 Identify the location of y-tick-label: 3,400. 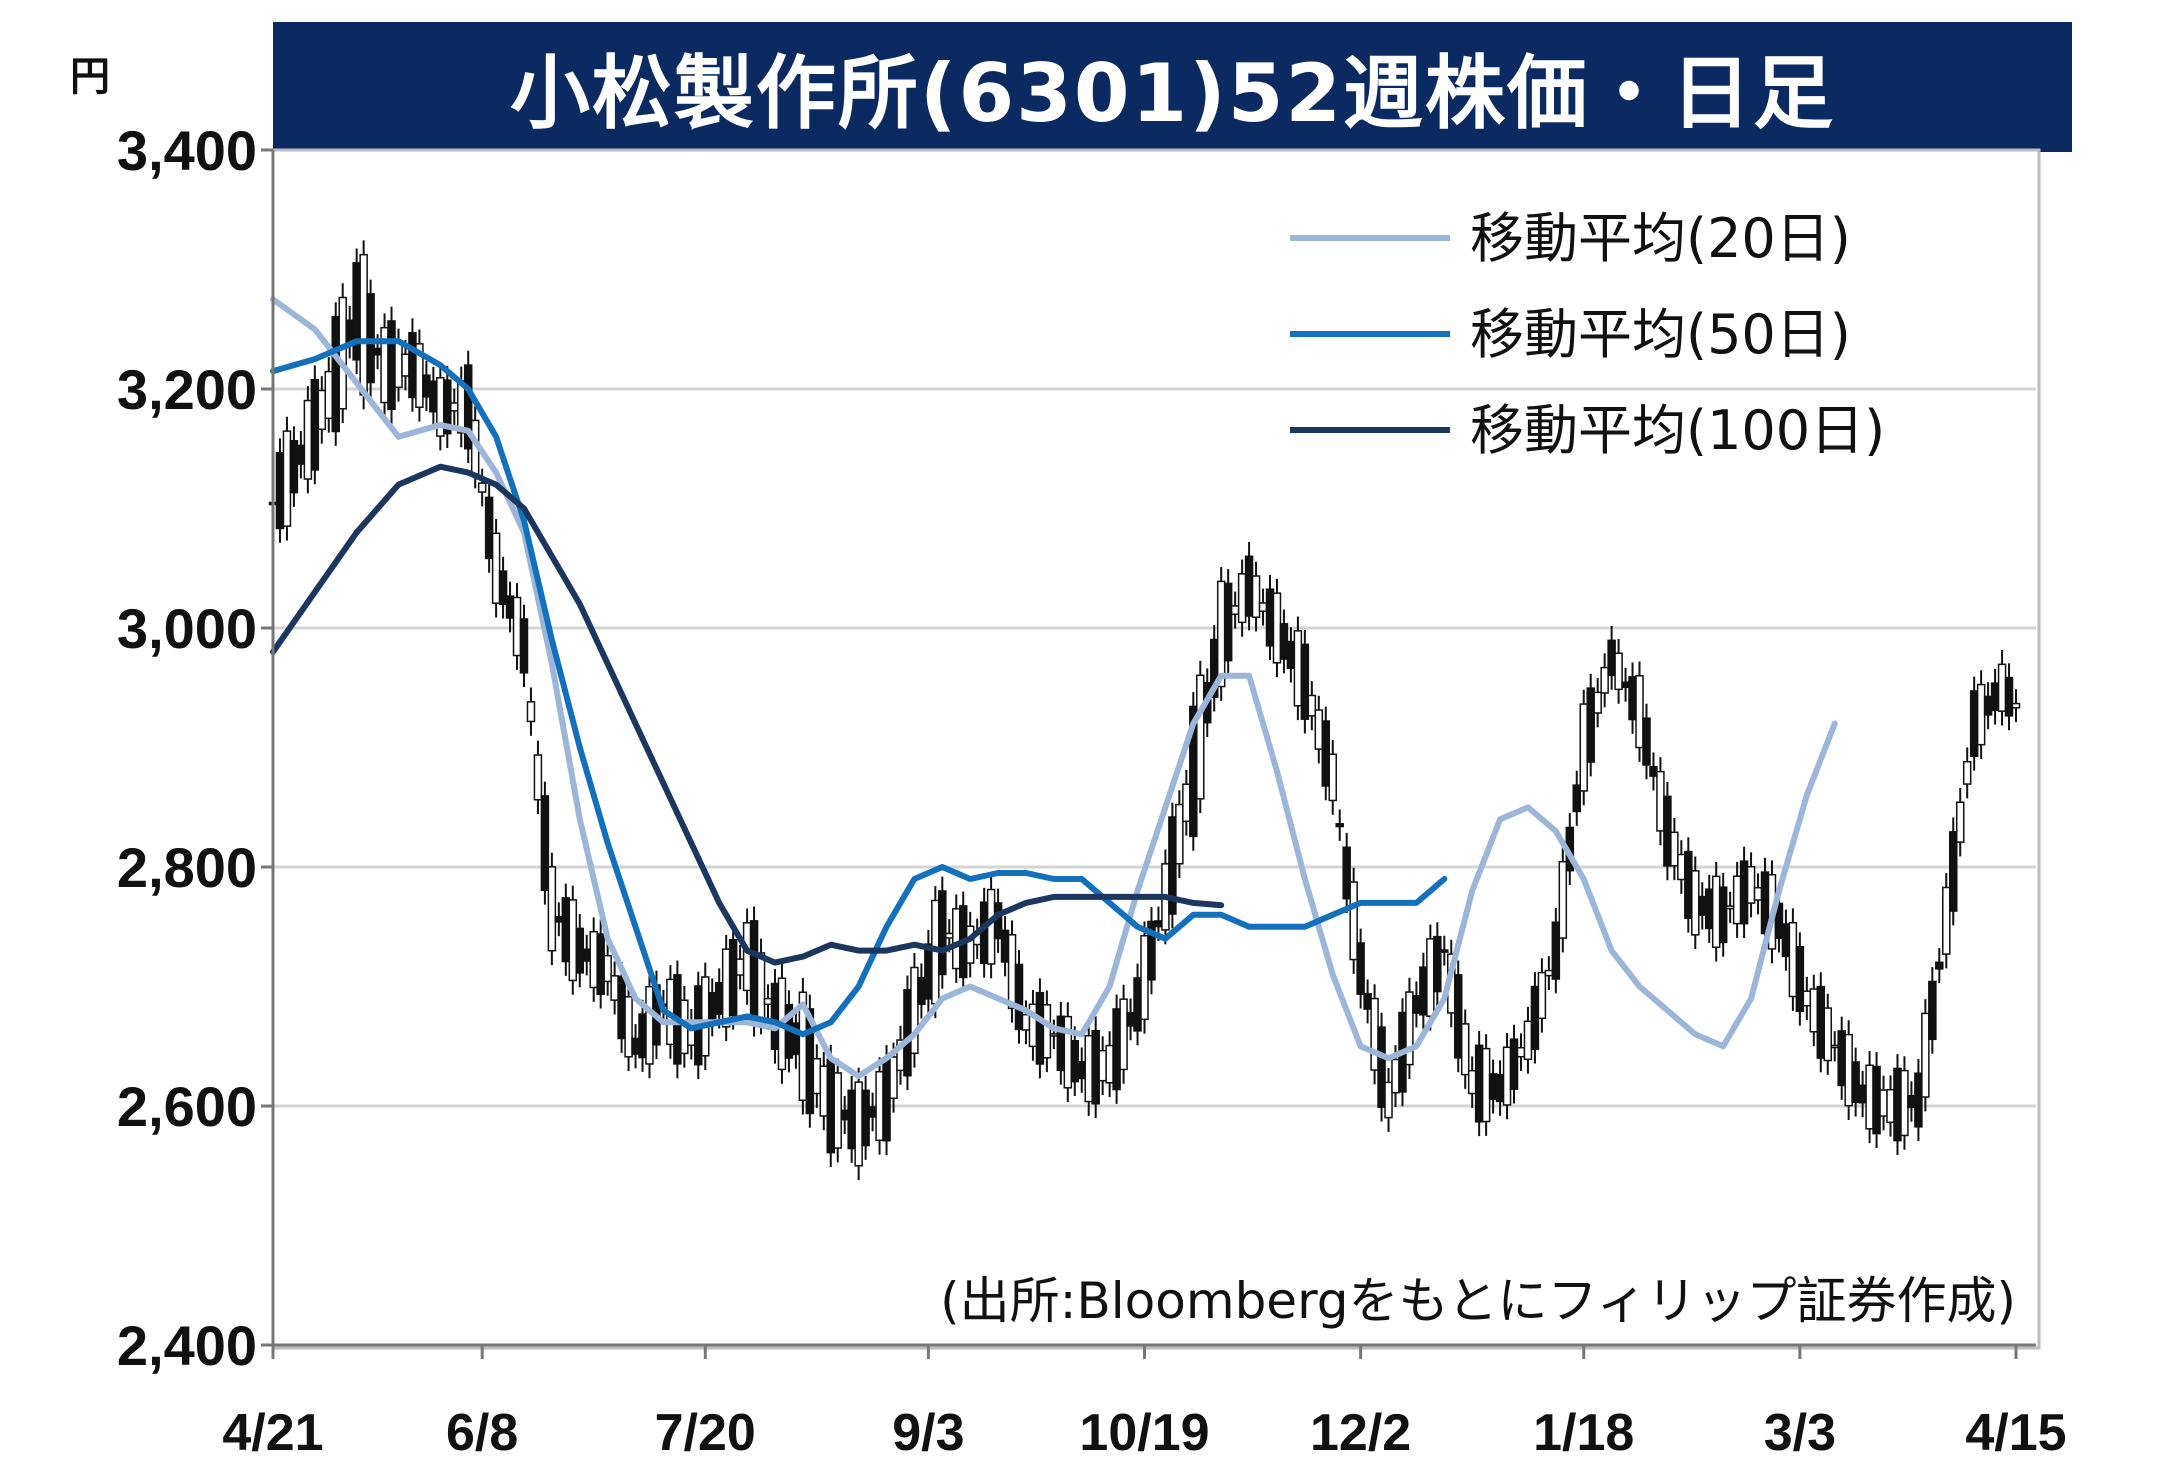
(187, 150).